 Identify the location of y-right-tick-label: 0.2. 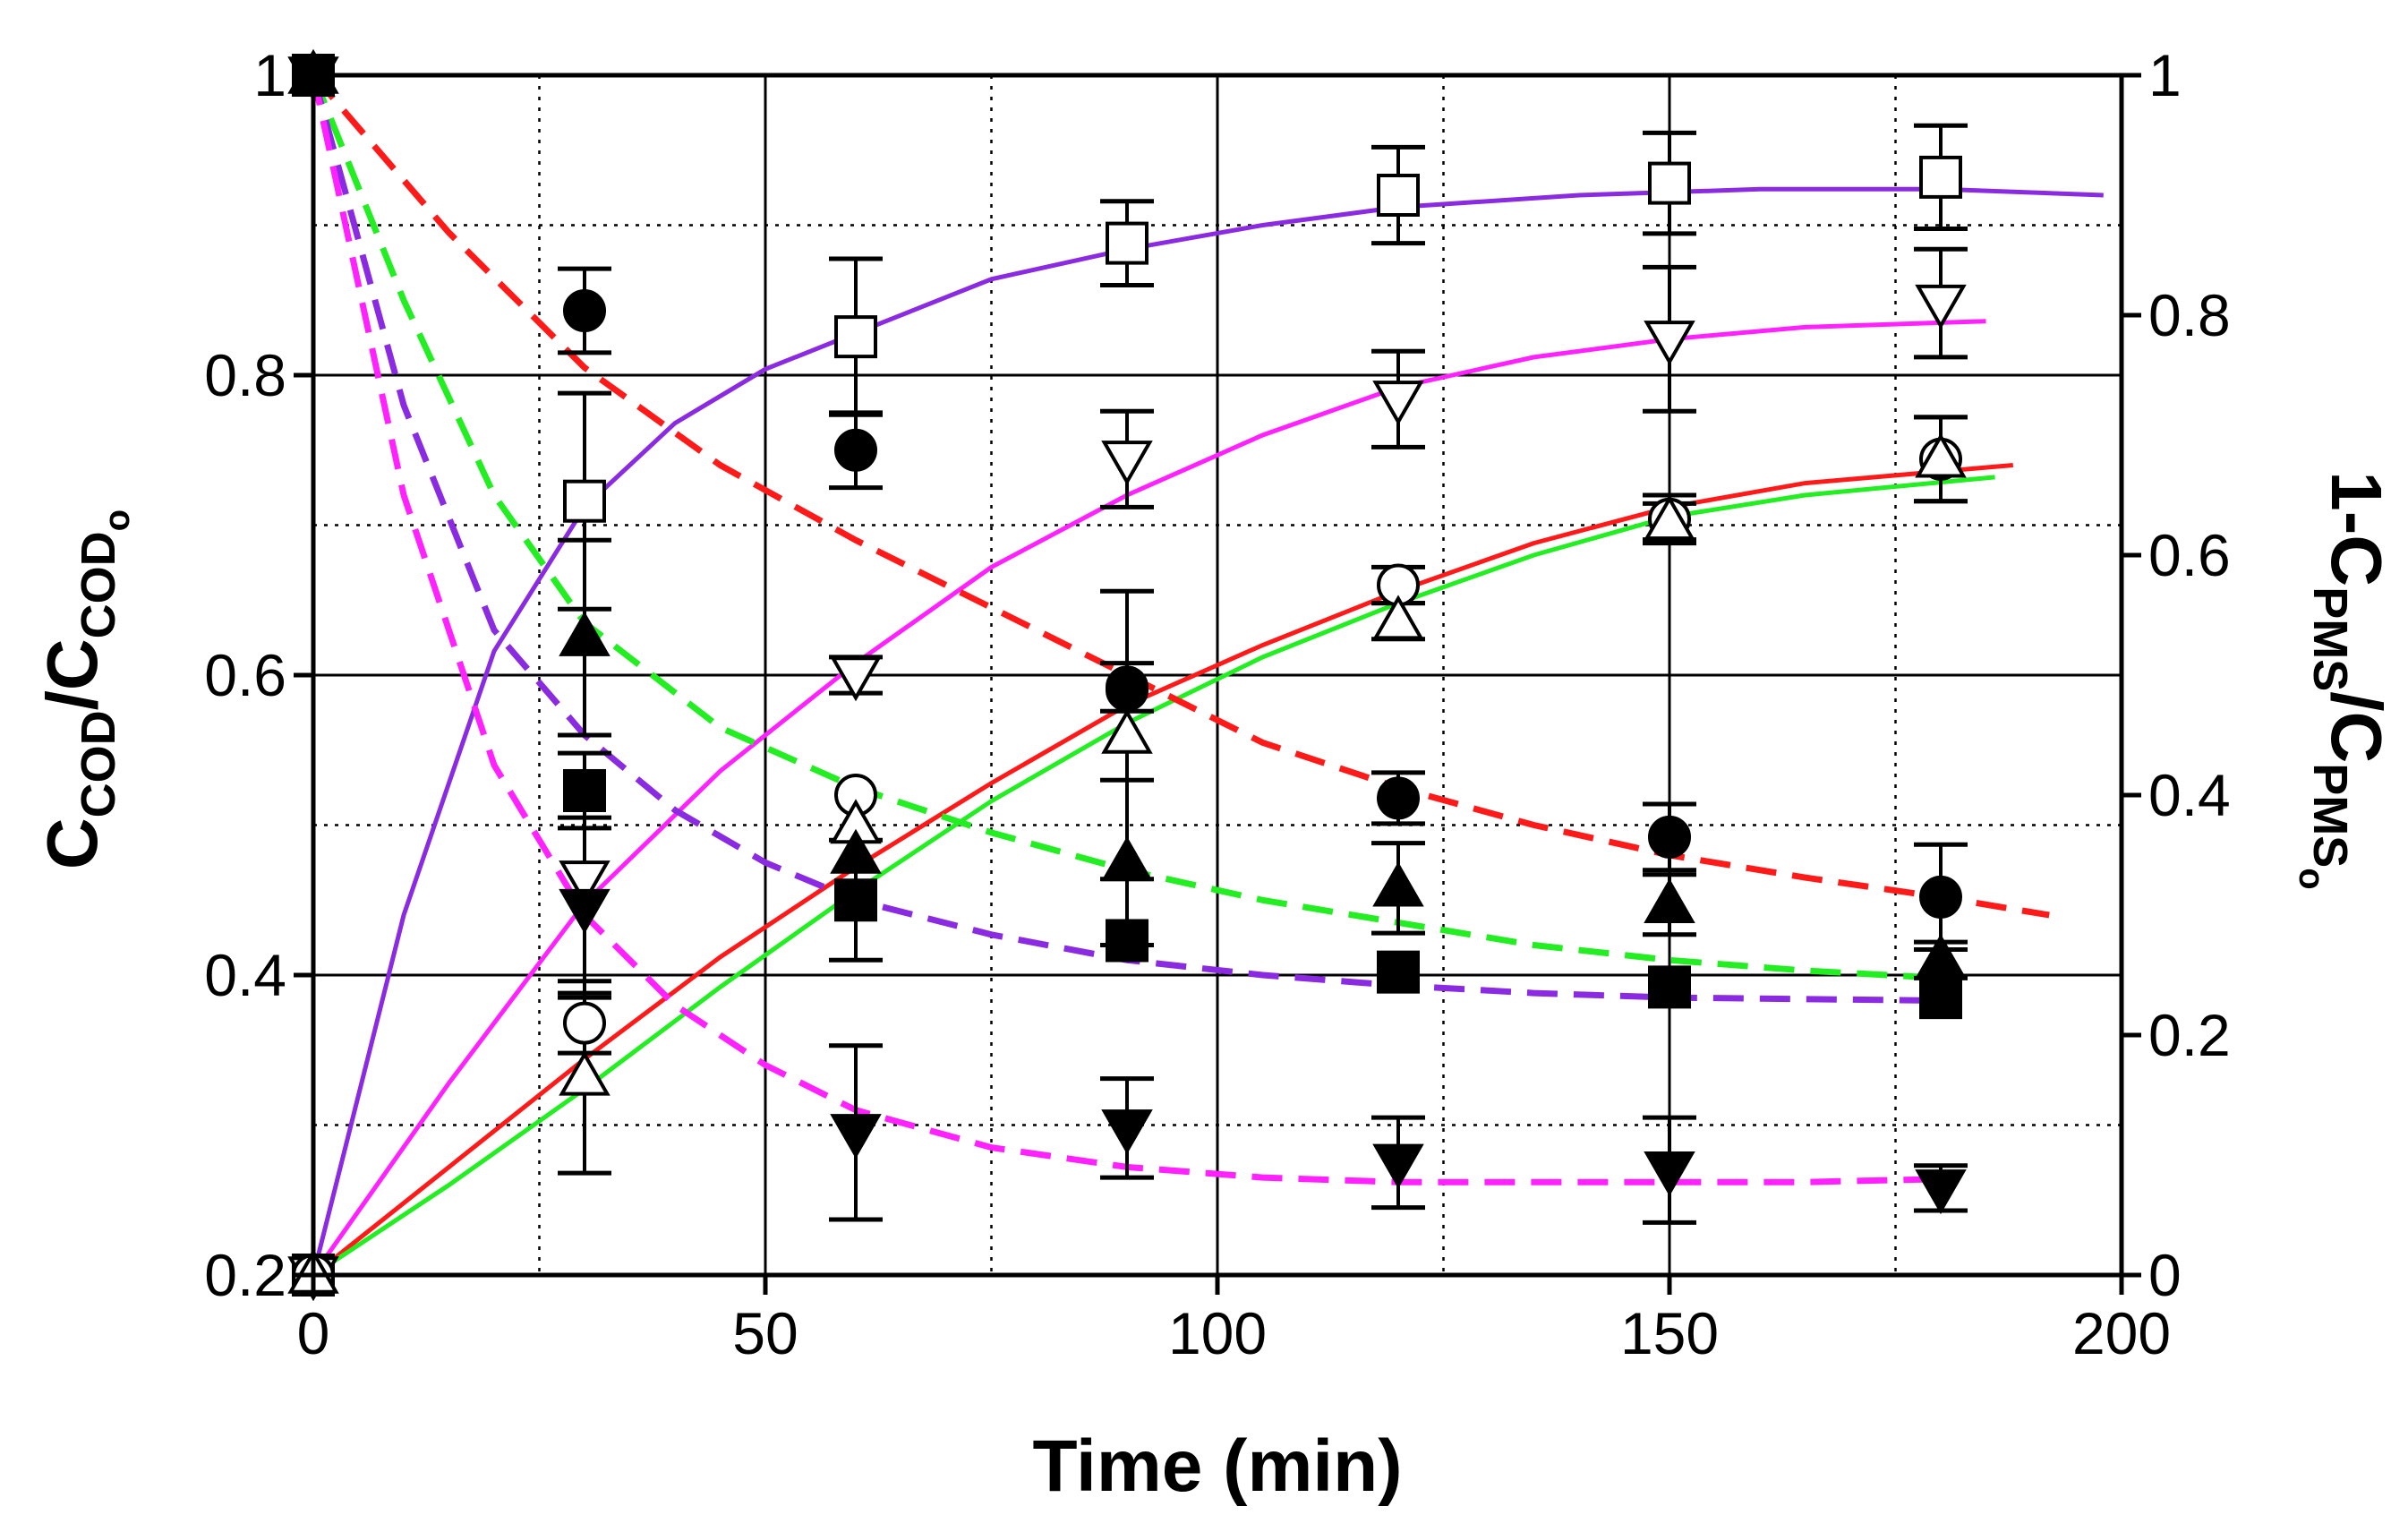
(2189, 1035).